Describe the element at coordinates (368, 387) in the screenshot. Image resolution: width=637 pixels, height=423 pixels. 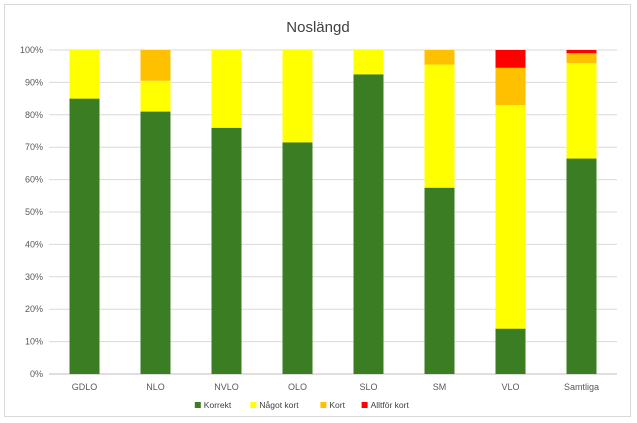
I see `x-tick-label: SLO` at that location.